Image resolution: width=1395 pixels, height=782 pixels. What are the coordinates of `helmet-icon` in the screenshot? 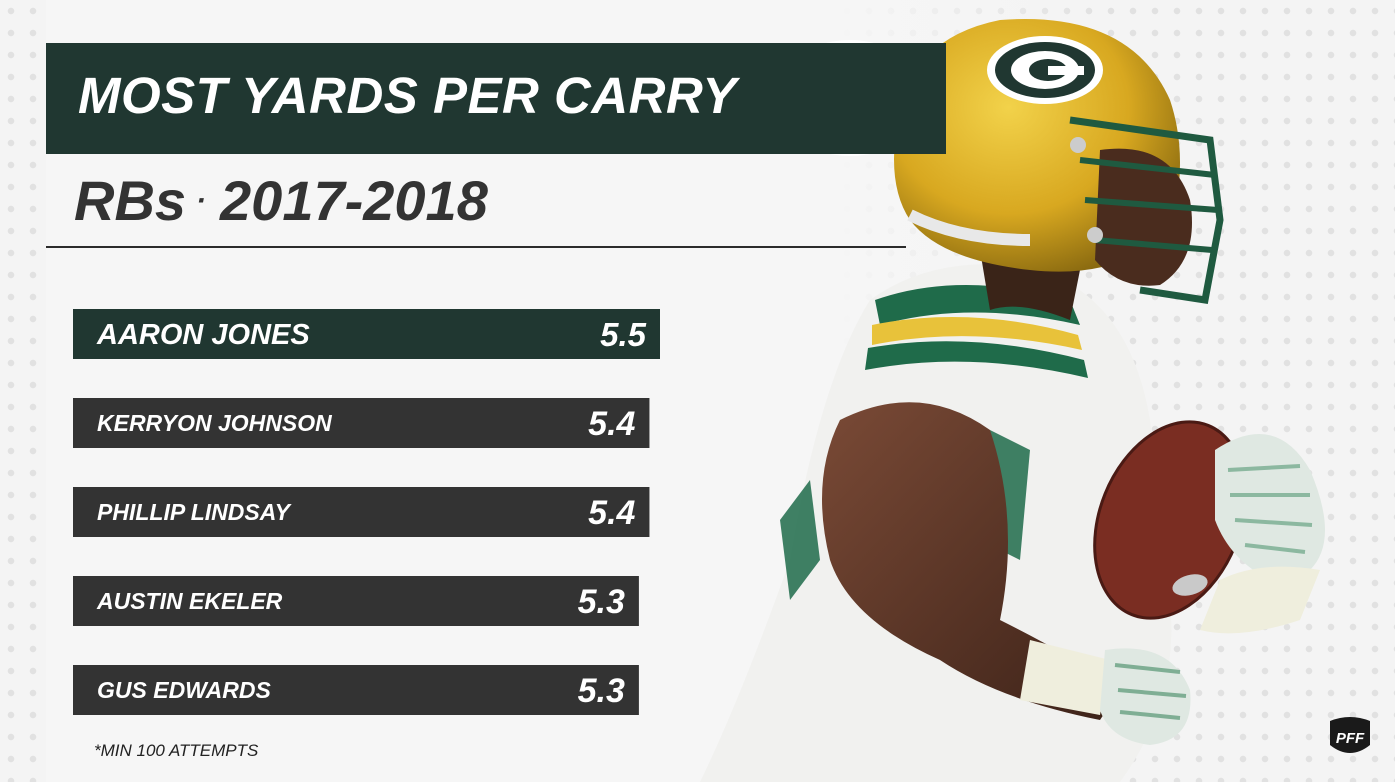 It's located at (1059, 161).